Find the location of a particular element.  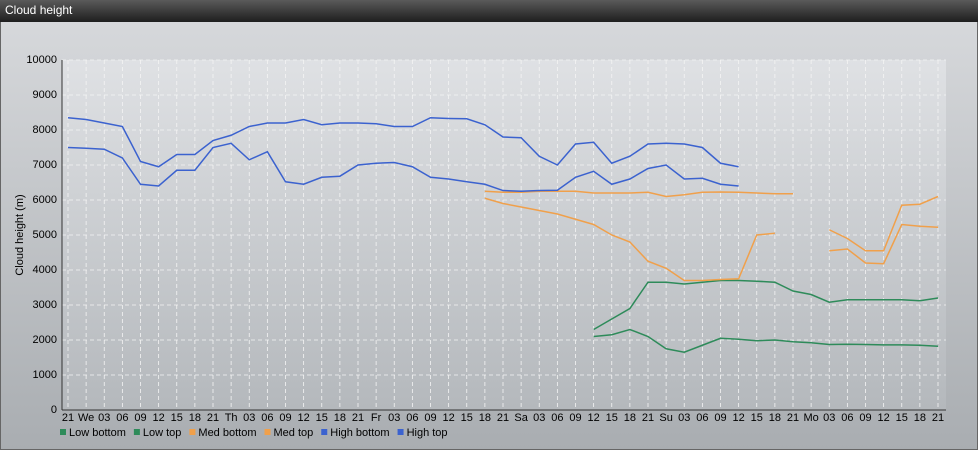

y-tick-label: 3000 is located at coordinates (45, 305).